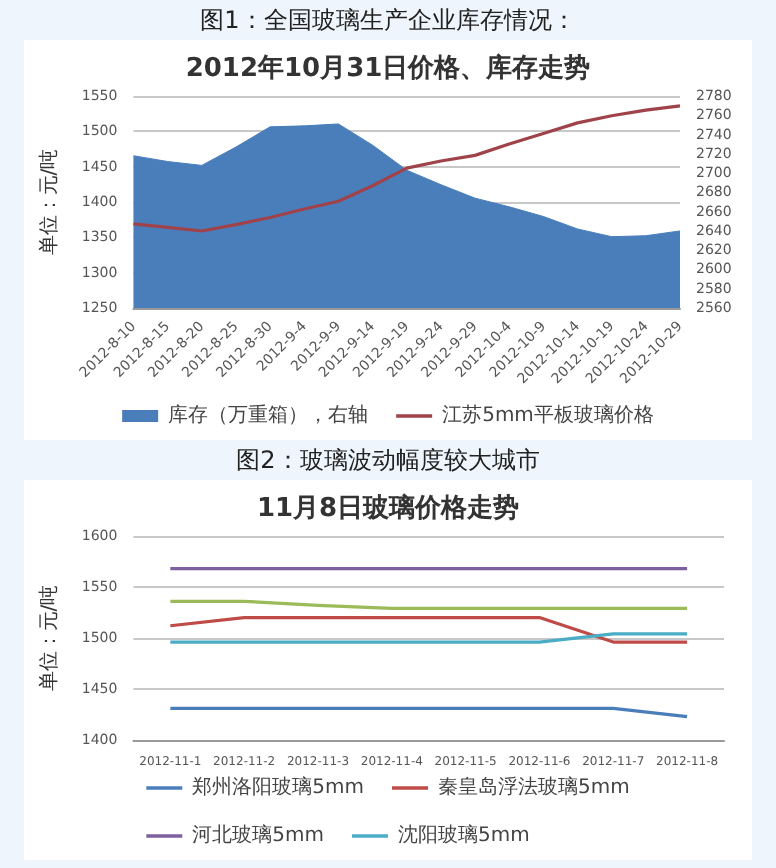 The image size is (776, 868). Describe the element at coordinates (278, 787) in the screenshot. I see `legend-label: 郑州洛阳玻璃5mm` at that location.